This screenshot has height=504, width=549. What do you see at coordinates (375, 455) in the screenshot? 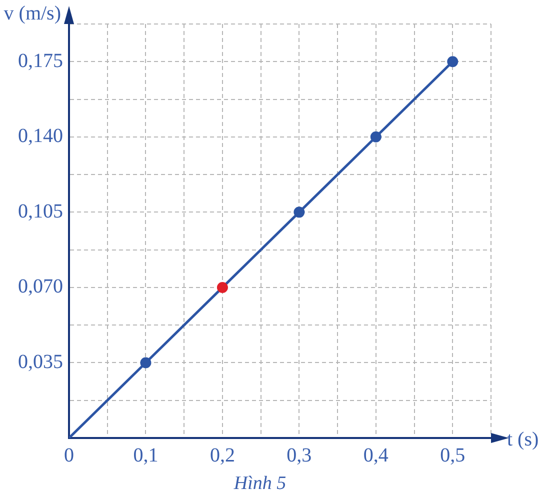
I see `x-tick-label: 0,4` at bounding box center [375, 455].